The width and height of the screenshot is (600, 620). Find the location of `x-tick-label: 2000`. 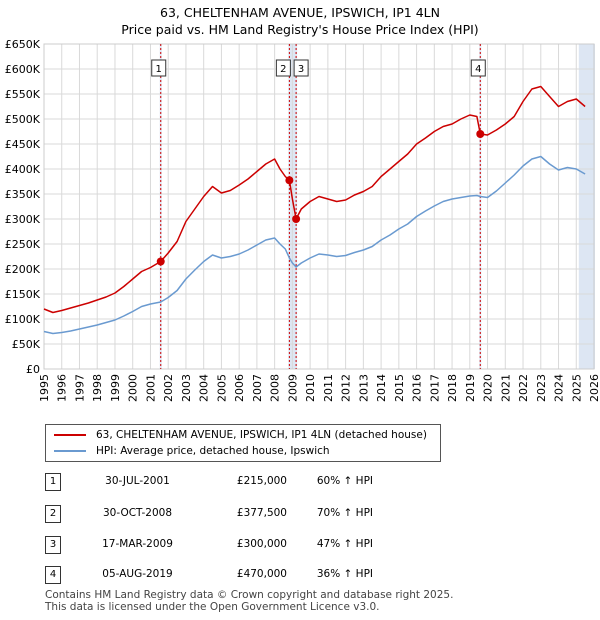

x-tick-label: 2000 is located at coordinates (133, 388).